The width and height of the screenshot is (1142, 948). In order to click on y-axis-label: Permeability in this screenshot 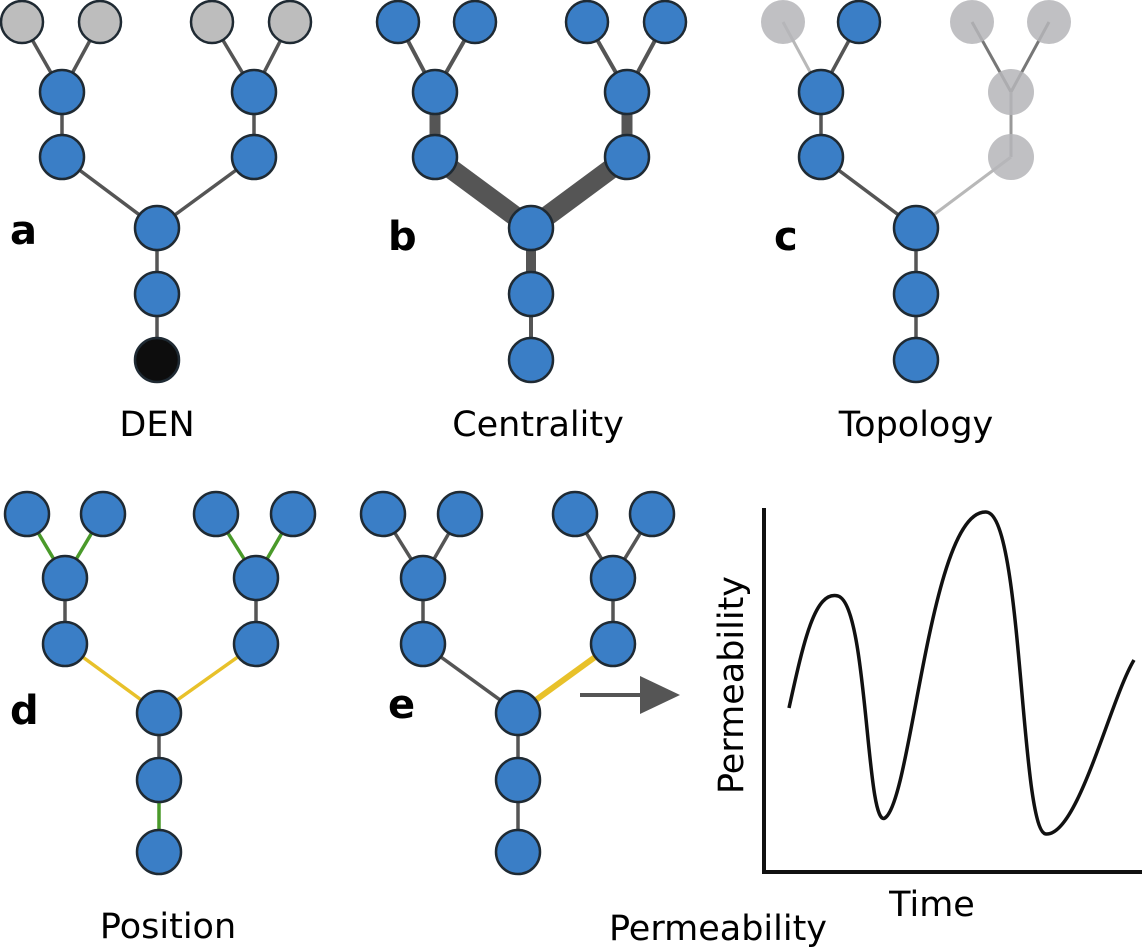, I will do `click(732, 685)`.